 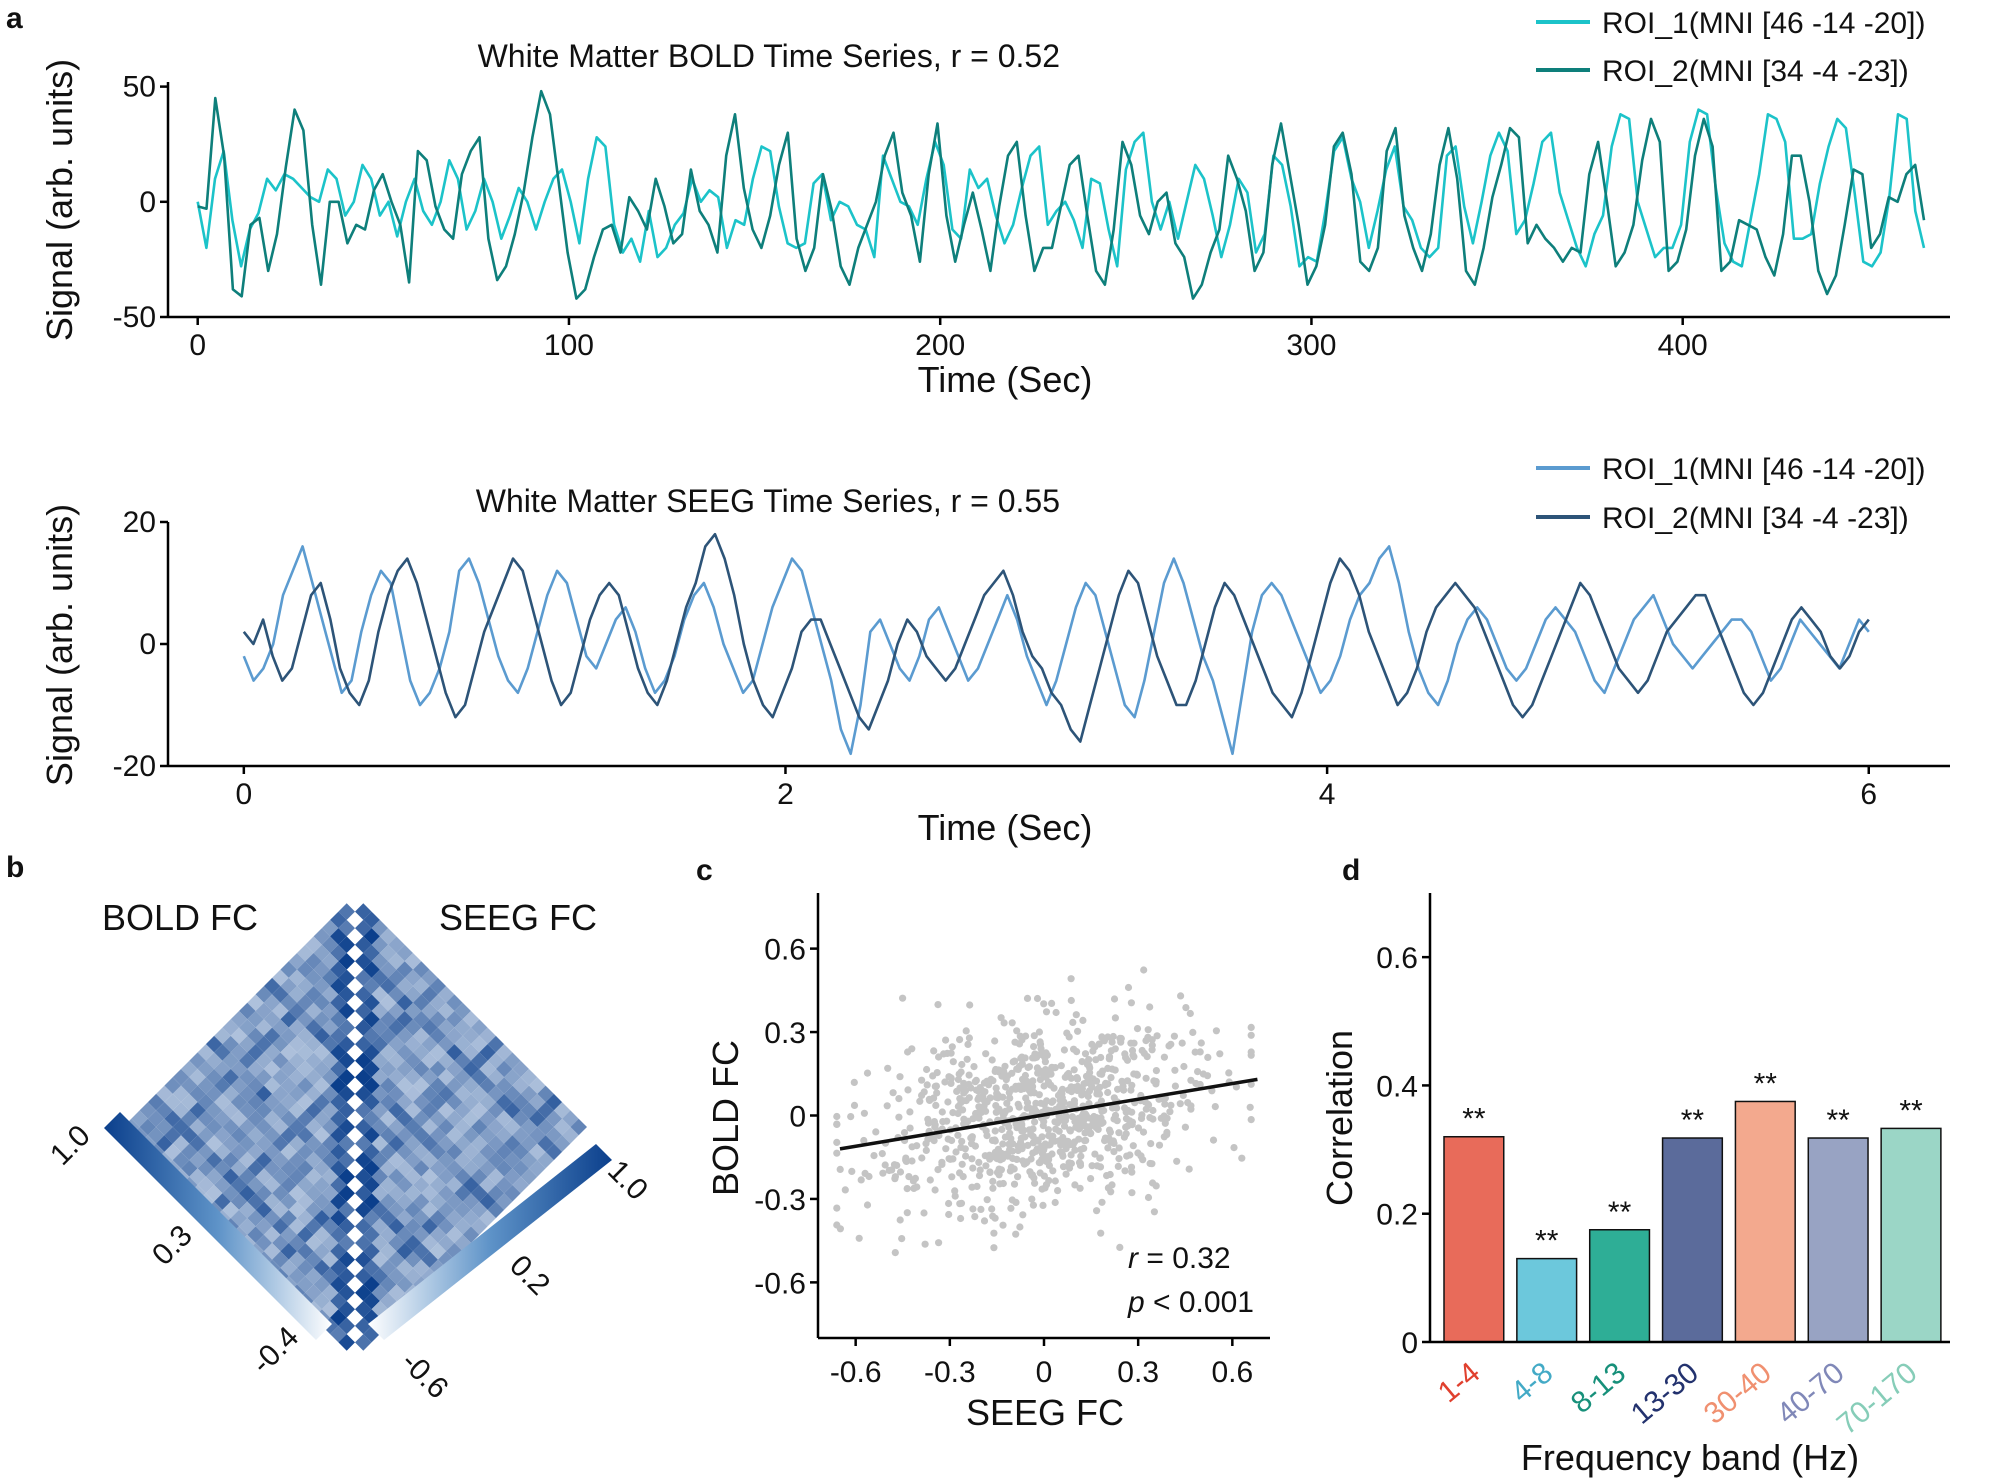 What do you see at coordinates (355, 1168) in the screenshot?
I see `matrix-diagonal-dot` at bounding box center [355, 1168].